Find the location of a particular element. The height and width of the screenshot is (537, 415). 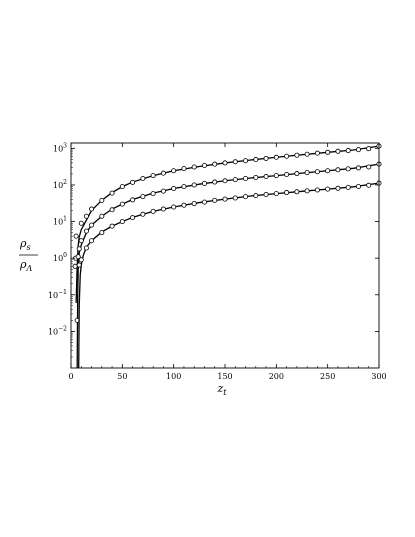

x-tick-label: 150 is located at coordinates (224, 376).